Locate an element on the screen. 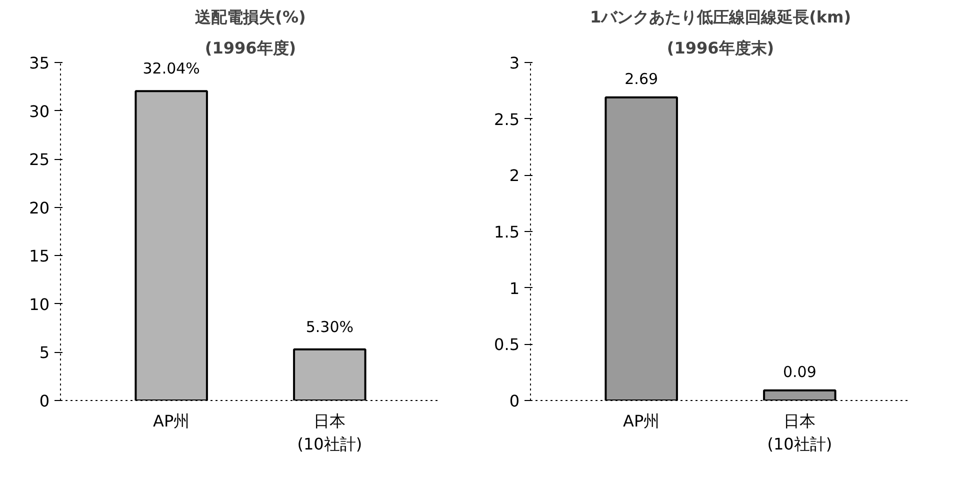 The height and width of the screenshot is (497, 960). y-tick-label: 30 is located at coordinates (39, 111).